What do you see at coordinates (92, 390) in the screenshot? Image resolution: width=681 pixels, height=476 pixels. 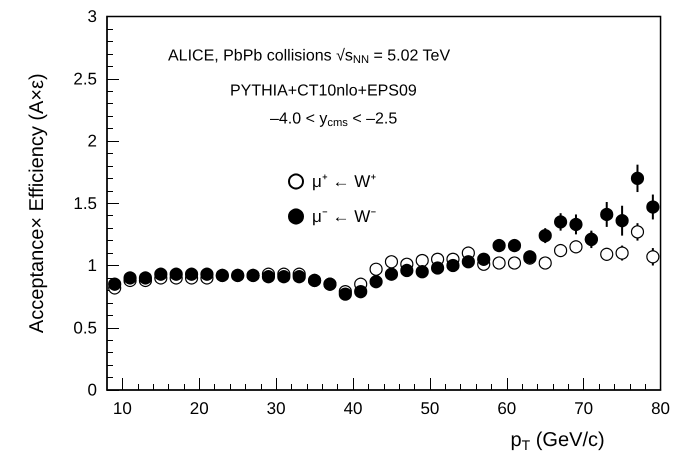 I see `y-tick-label: 0` at bounding box center [92, 390].